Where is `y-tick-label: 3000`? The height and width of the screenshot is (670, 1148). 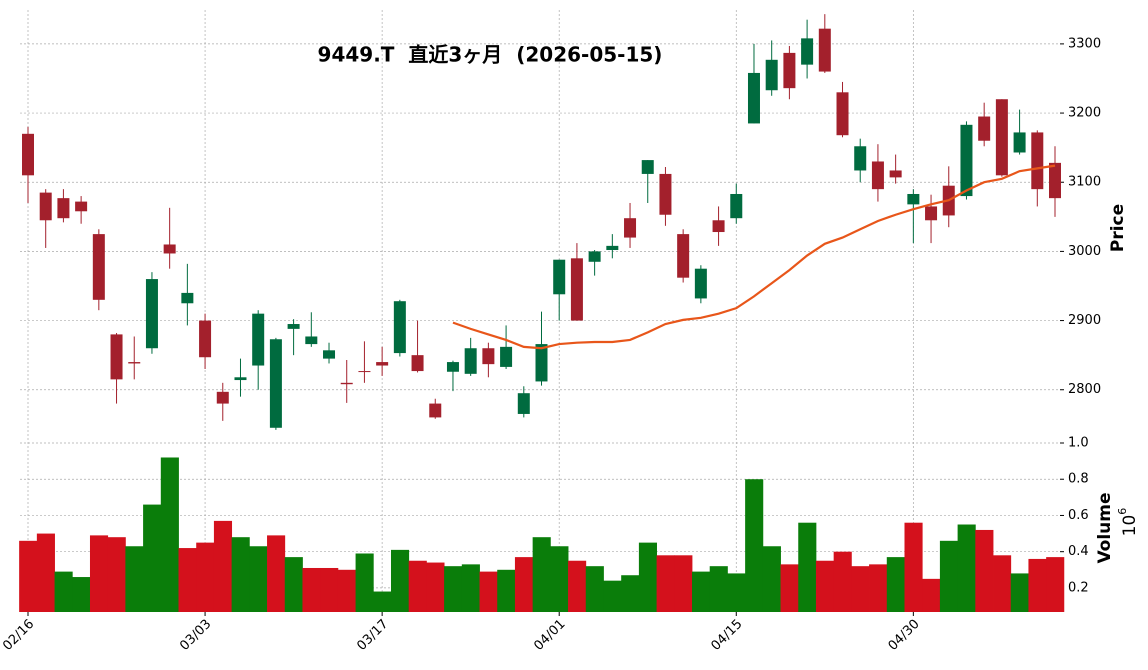 y-tick-label: 3000 is located at coordinates (1084, 251).